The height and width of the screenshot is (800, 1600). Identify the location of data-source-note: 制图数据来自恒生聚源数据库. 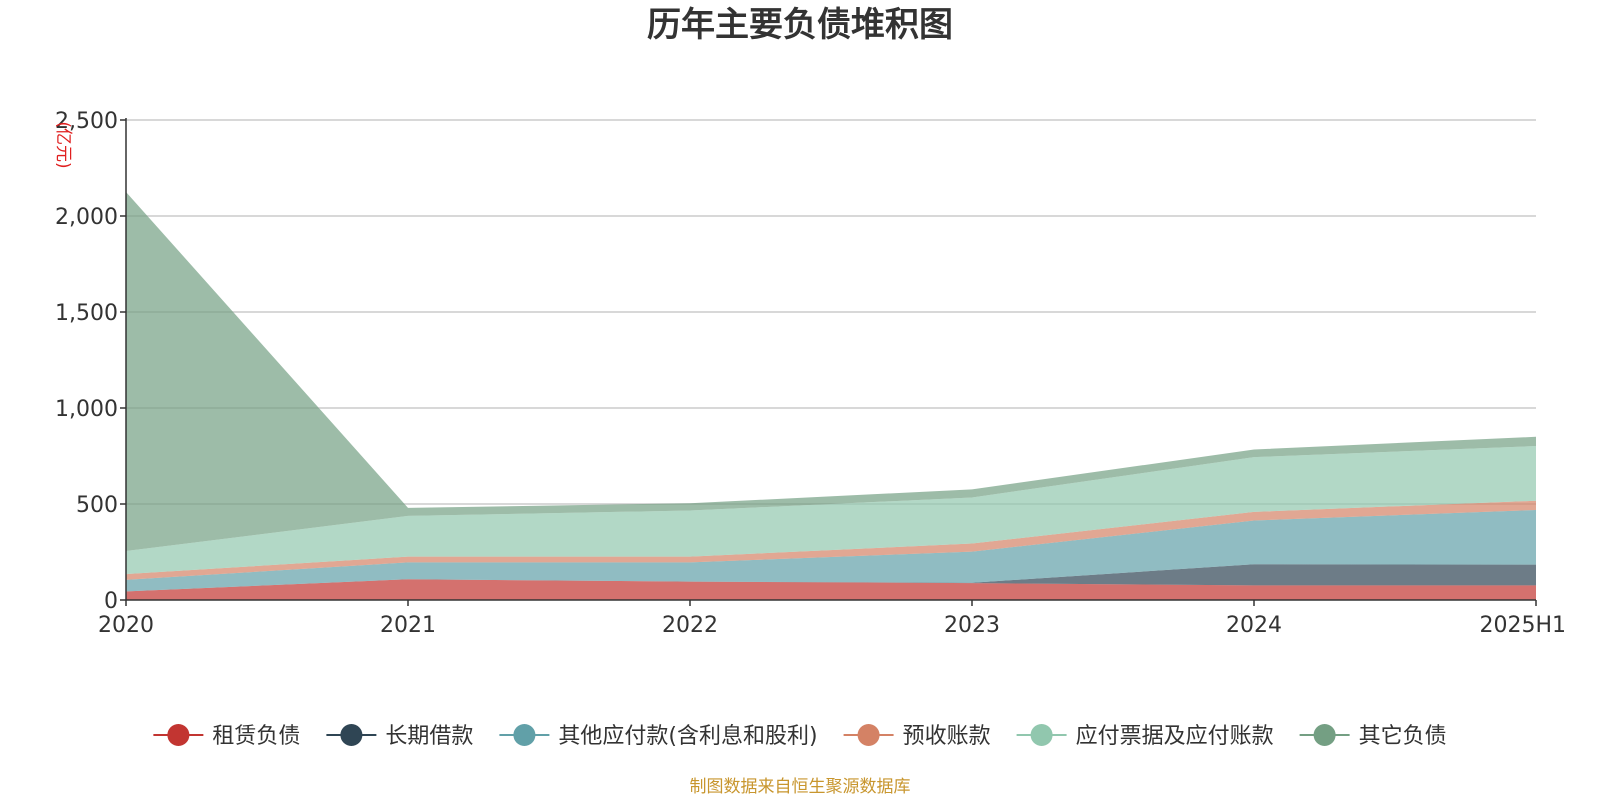
(800, 787).